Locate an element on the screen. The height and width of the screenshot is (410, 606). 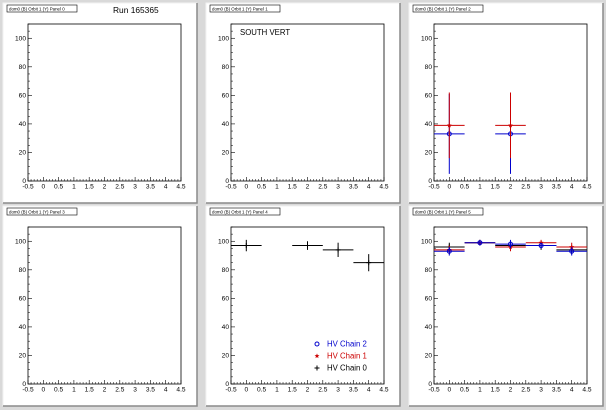
legend-label: HV Chain 0 is located at coordinates (347, 368).